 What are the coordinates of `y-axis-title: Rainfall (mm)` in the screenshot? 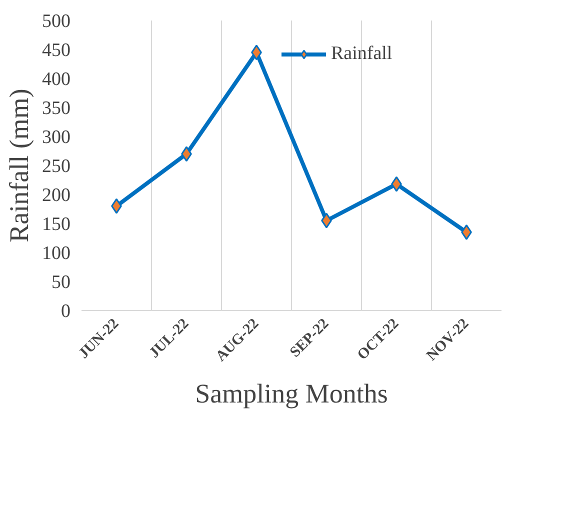 It's located at (19, 165).